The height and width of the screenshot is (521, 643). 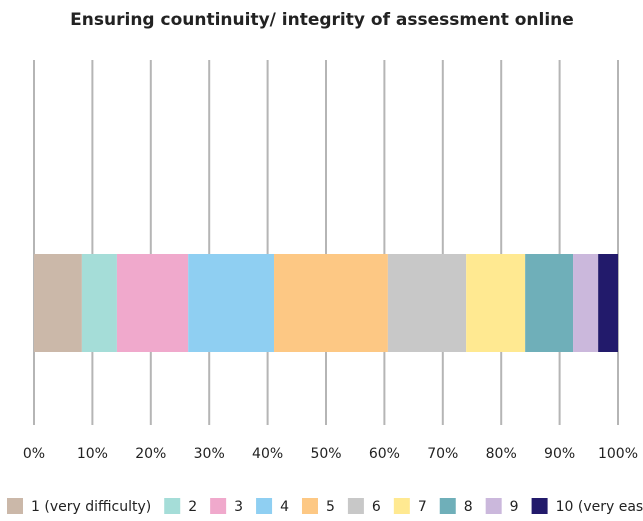 I want to click on x-tick-label: 30%, so click(x=209, y=454).